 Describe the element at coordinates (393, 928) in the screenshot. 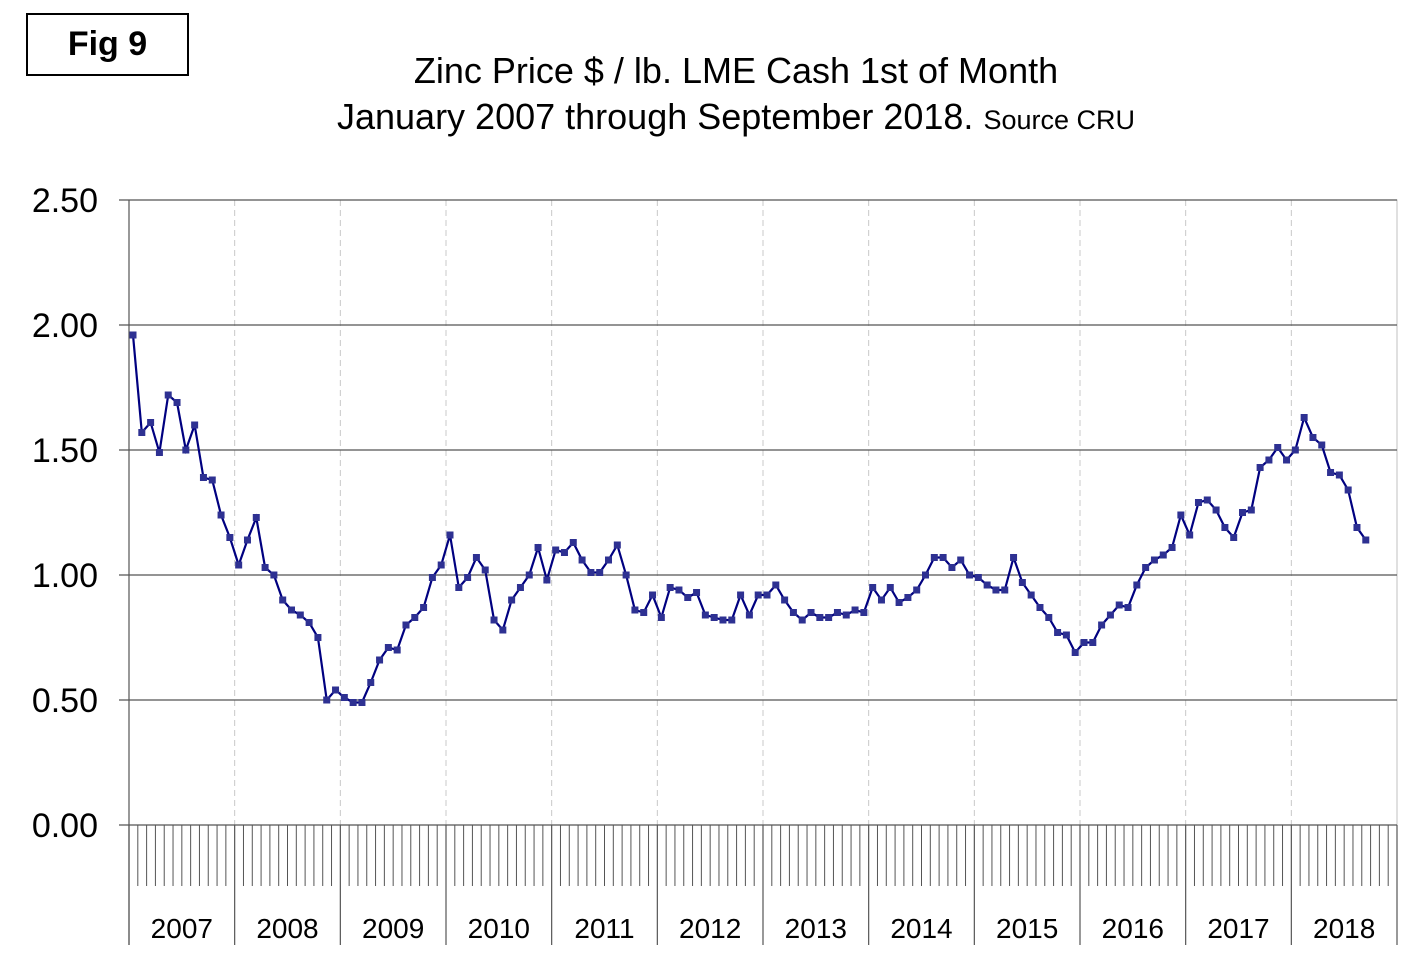

I see `x-tick-label: 2009` at that location.